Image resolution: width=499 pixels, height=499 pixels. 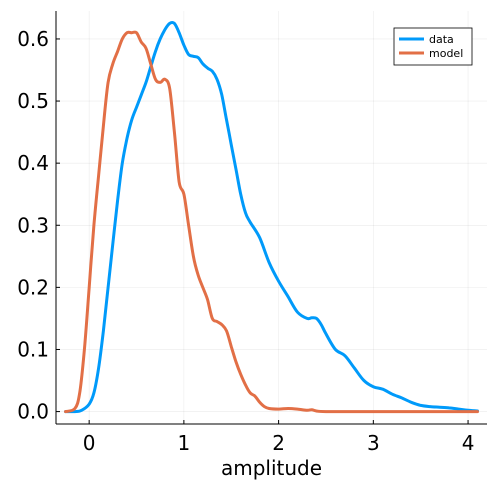 I want to click on legend-label-model: model, so click(x=446, y=53).